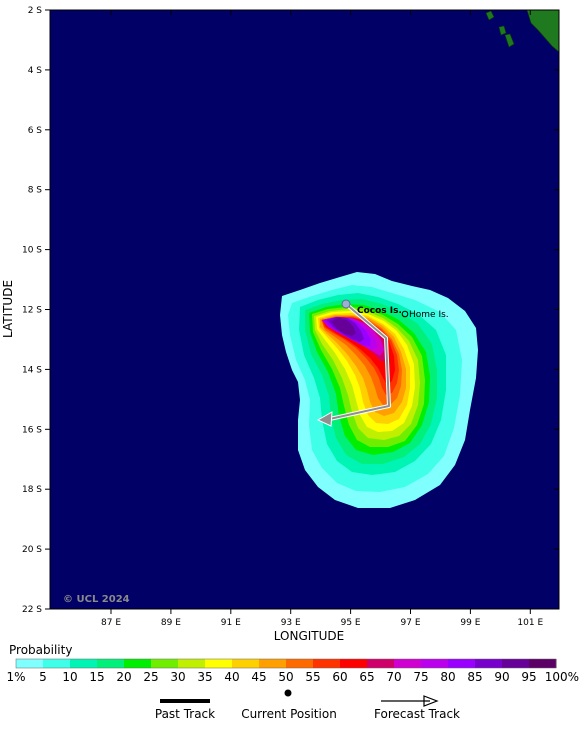 This screenshot has height=729, width=580. What do you see at coordinates (528, 677) in the screenshot?
I see `legend-label: 95` at bounding box center [528, 677].